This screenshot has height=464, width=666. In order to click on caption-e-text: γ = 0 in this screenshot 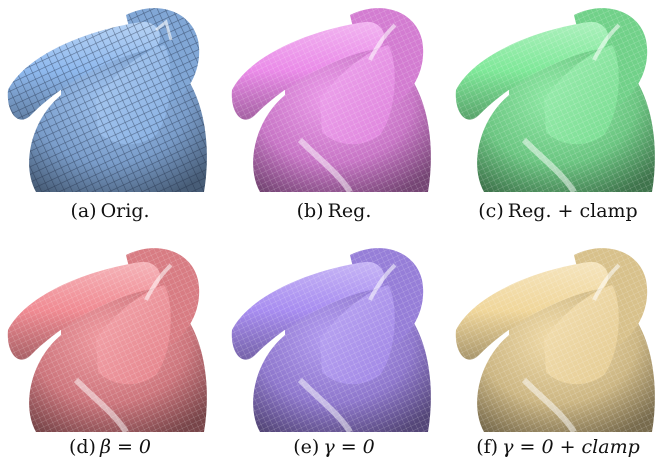, I will do `click(349, 447)`.